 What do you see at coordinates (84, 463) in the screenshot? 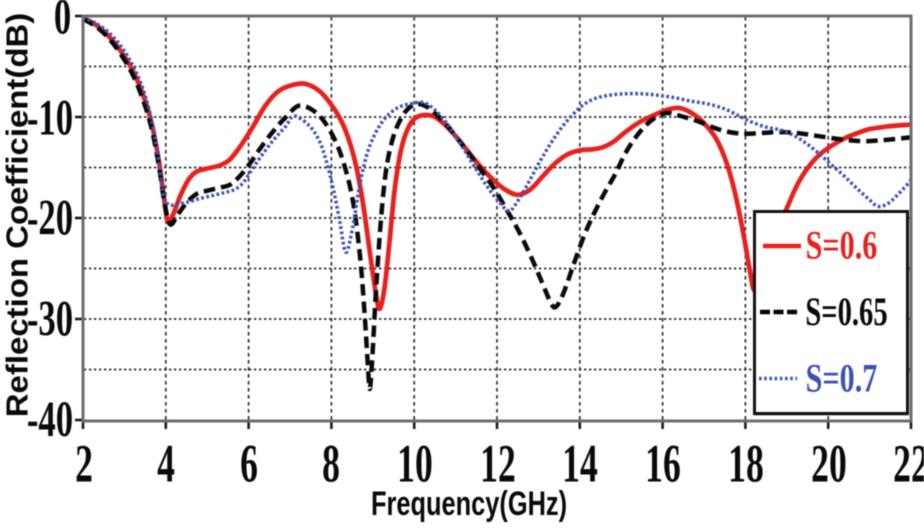
I see `svg-text: 2` at bounding box center [84, 463].